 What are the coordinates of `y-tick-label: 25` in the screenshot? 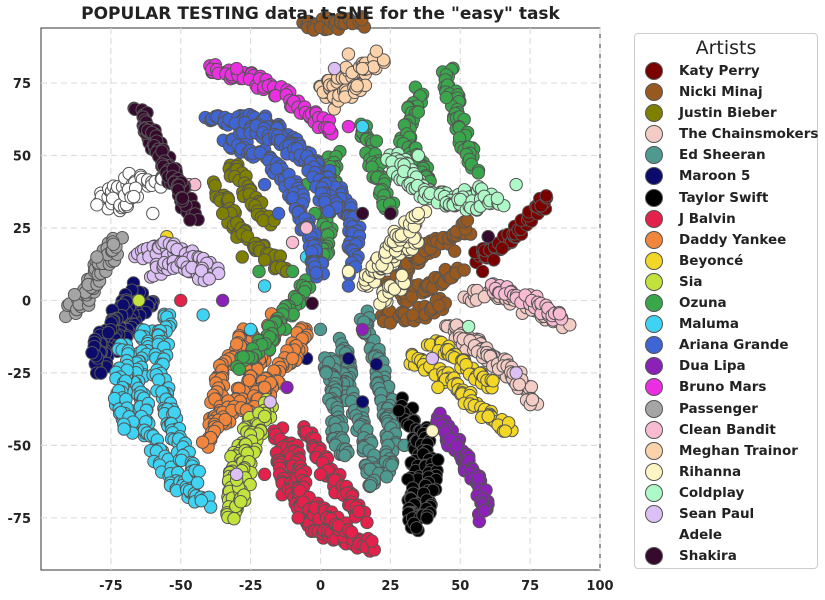 It's located at (22, 229).